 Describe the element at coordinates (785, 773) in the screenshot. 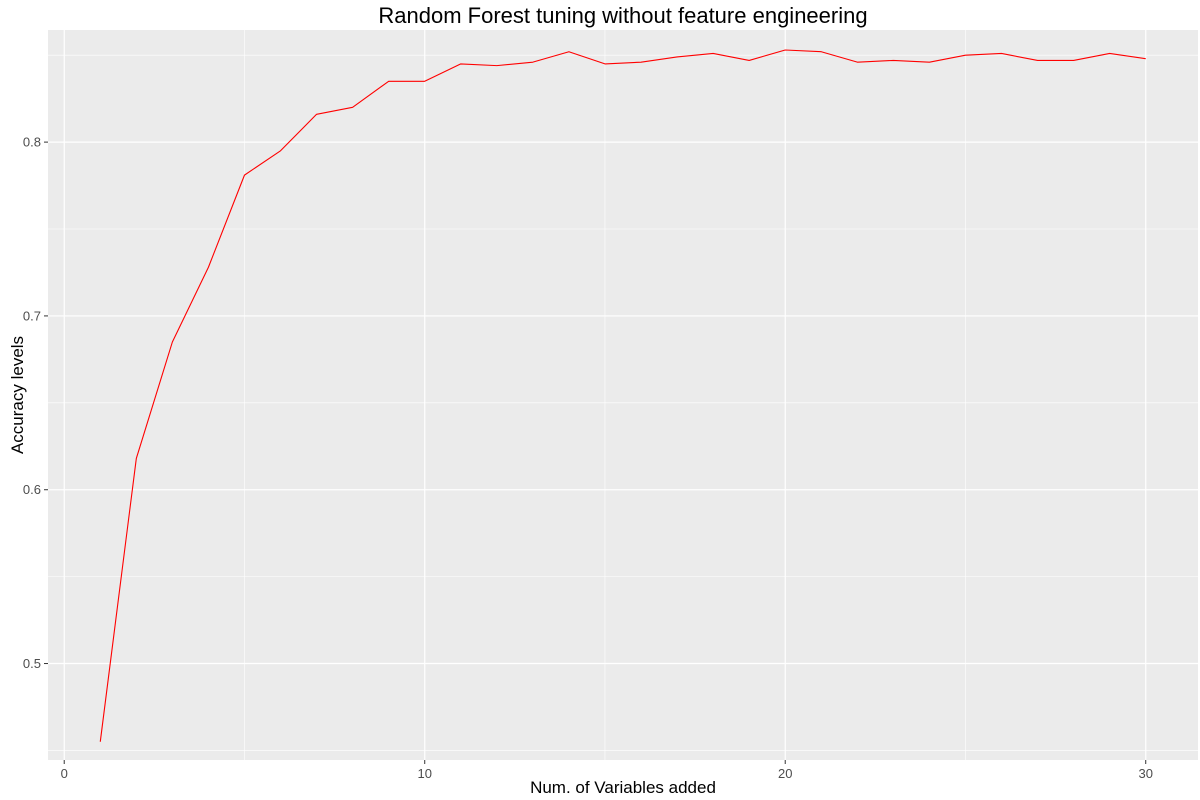

I see `x-tick-label: 20` at that location.